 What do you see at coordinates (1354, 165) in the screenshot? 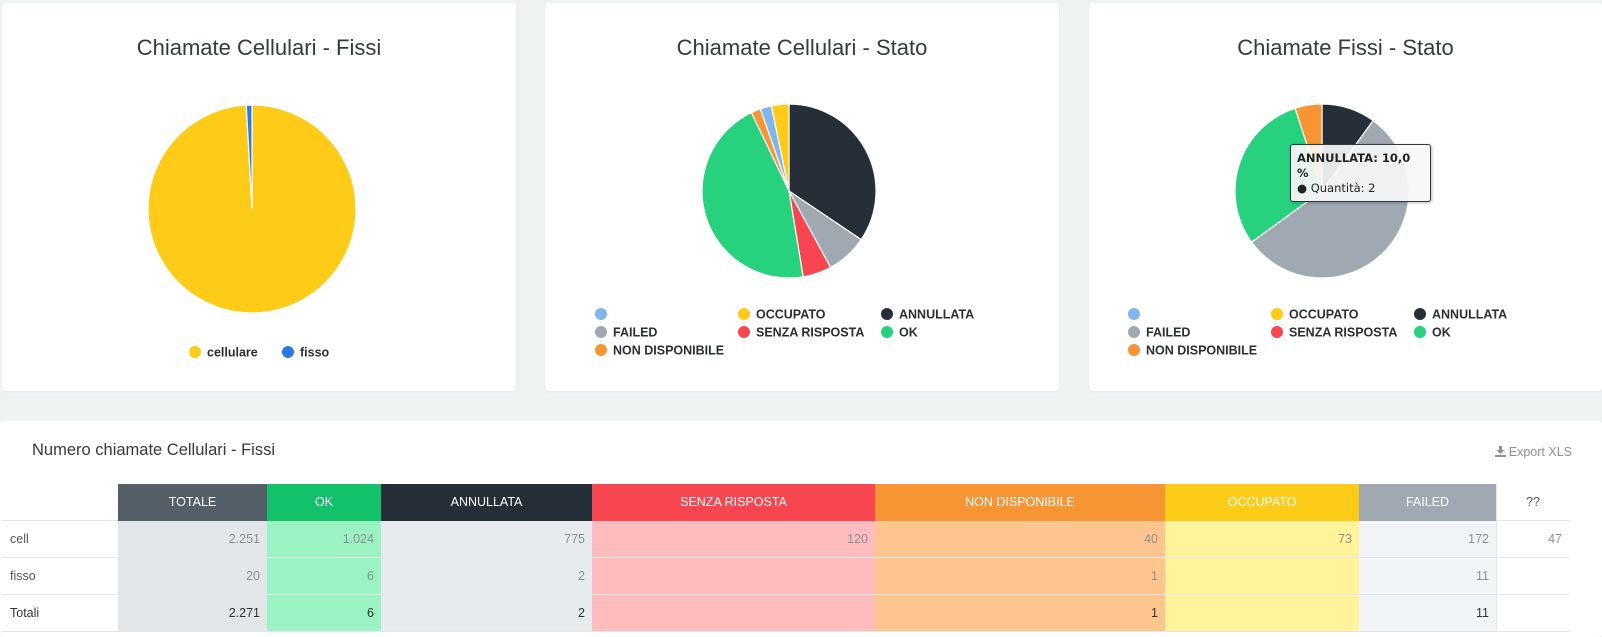
I see `tooltip-title: ANNULLATA: 10,0 %` at bounding box center [1354, 165].